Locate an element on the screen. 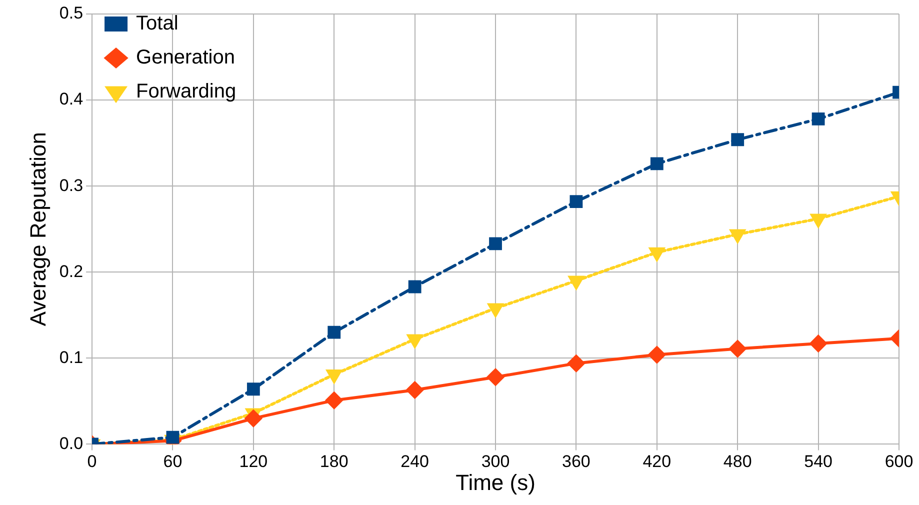 The image size is (919, 505). x-tick-label: 420 is located at coordinates (657, 462).